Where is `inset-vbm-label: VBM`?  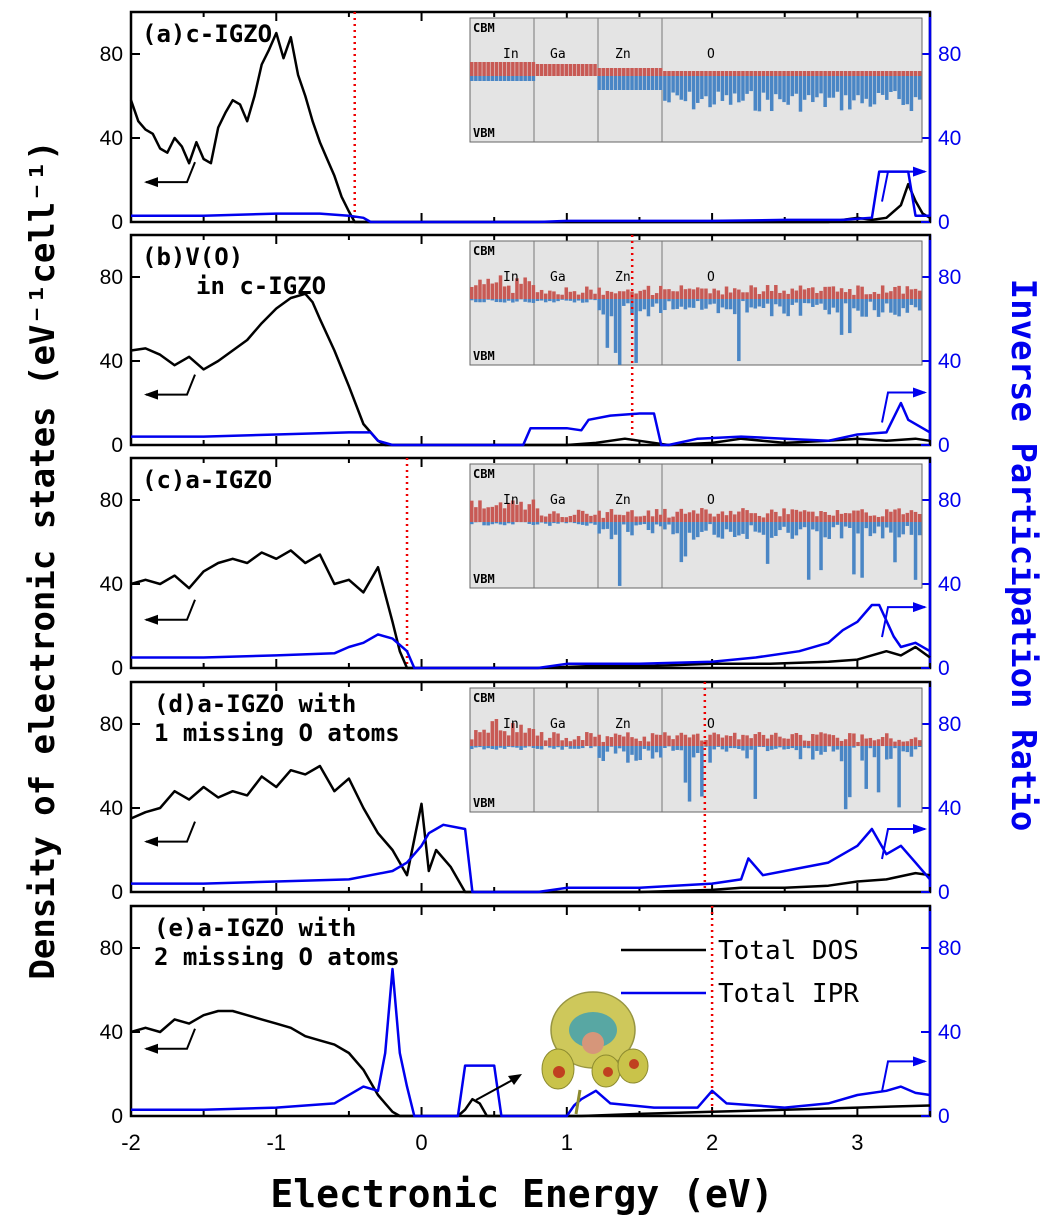
inset-vbm-label: VBM is located at coordinates (484, 133).